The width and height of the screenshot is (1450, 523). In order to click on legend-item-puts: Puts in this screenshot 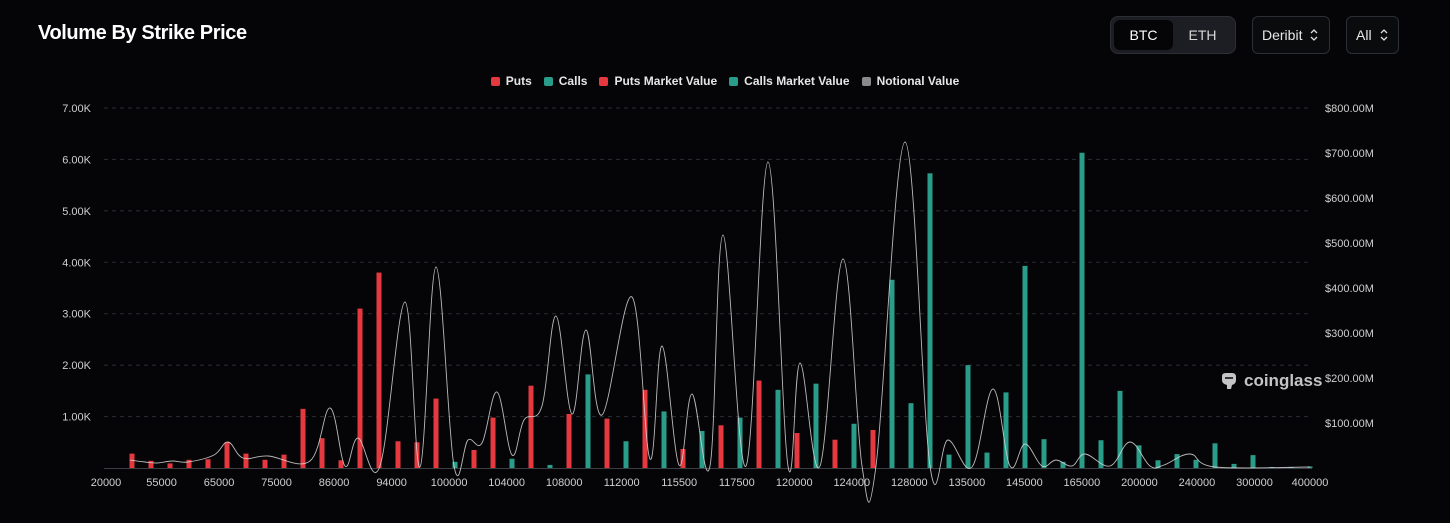, I will do `click(511, 81)`.